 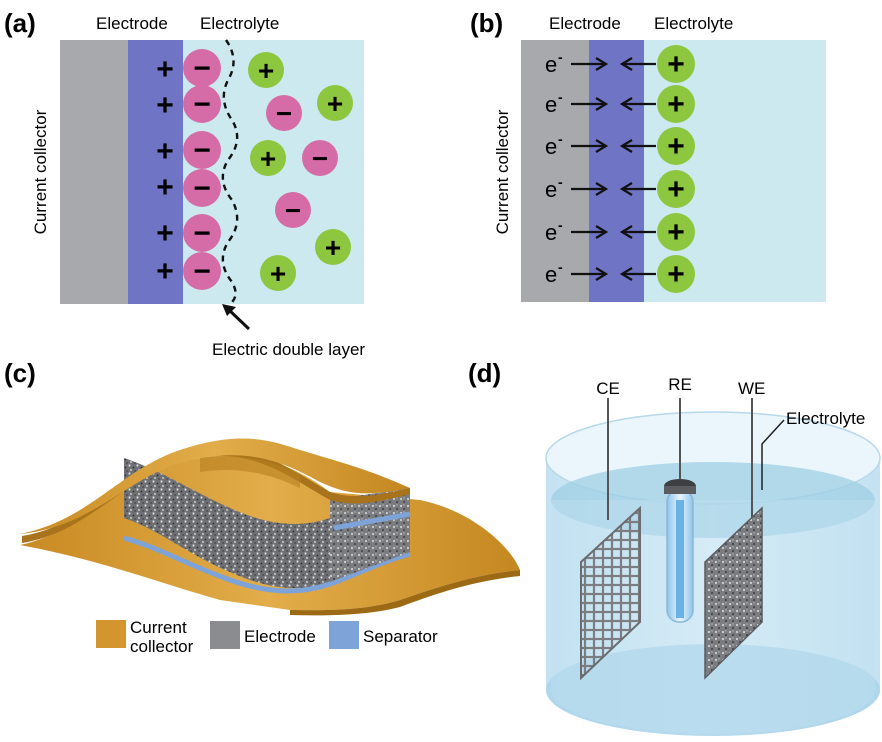 What do you see at coordinates (610, 593) in the screenshot?
I see `counter-electrode-mesh` at bounding box center [610, 593].